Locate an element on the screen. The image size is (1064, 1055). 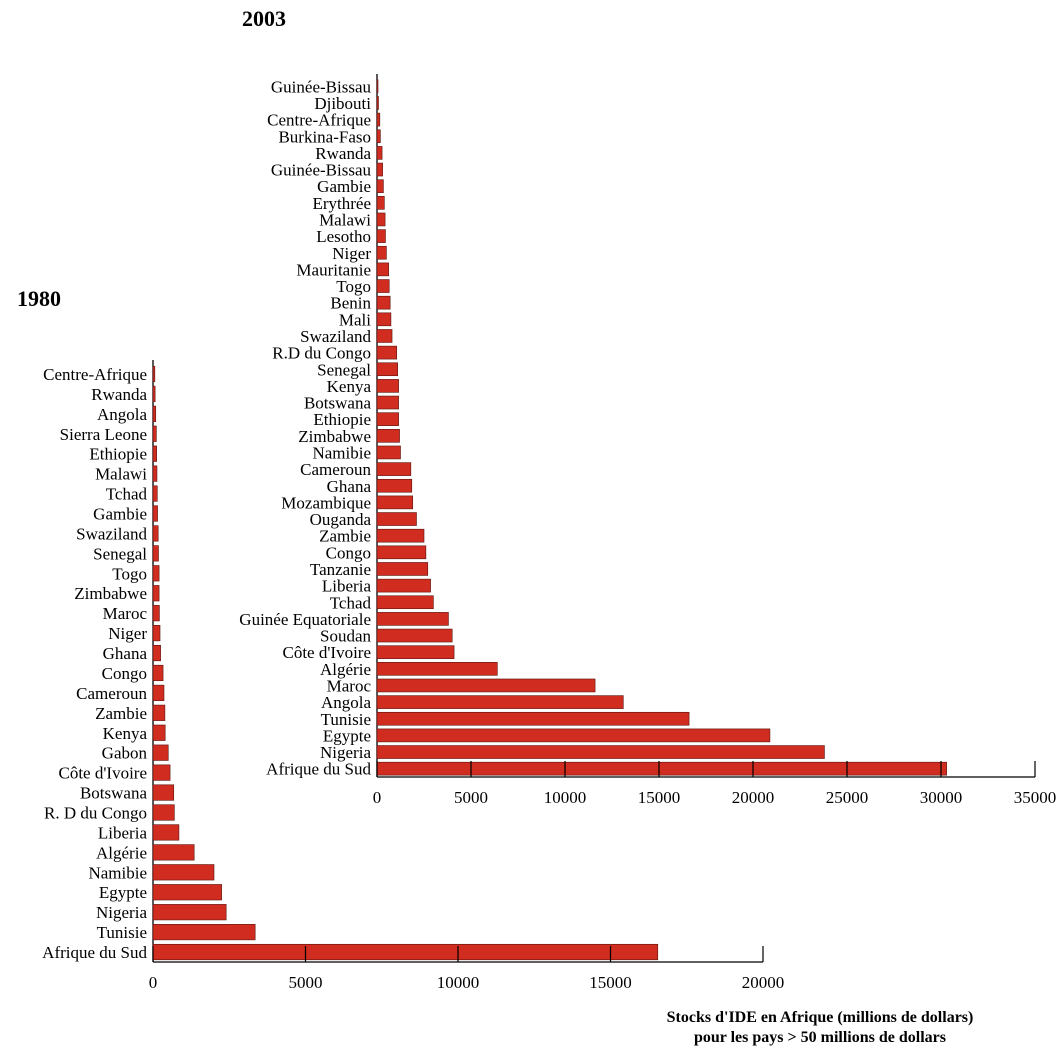
chart-2003-category-label: Zambie is located at coordinates (345, 536).